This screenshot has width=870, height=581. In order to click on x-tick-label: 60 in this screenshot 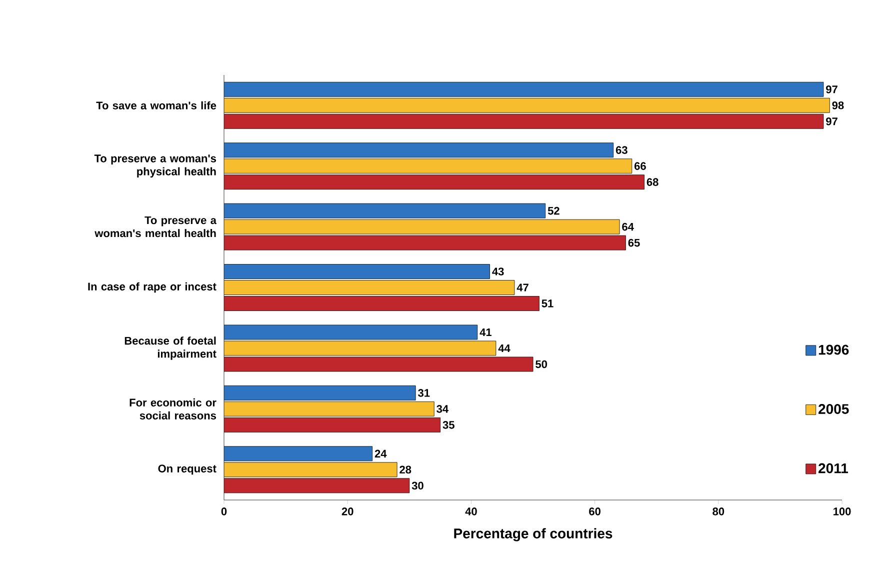, I will do `click(594, 512)`.